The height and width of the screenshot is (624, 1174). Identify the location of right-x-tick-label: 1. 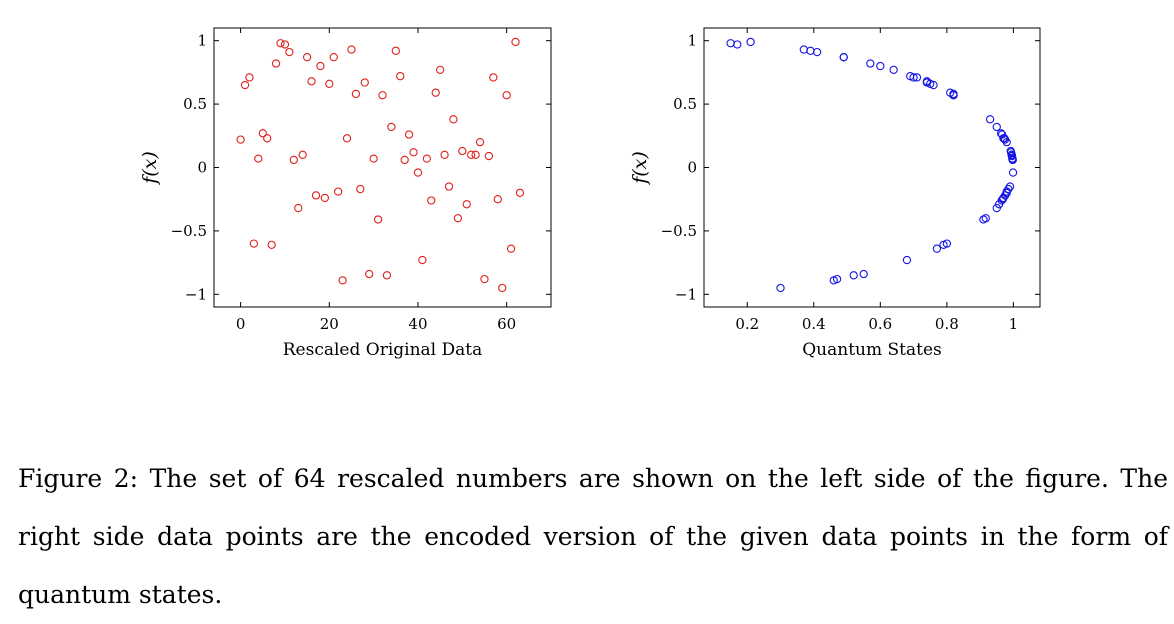
(1014, 324).